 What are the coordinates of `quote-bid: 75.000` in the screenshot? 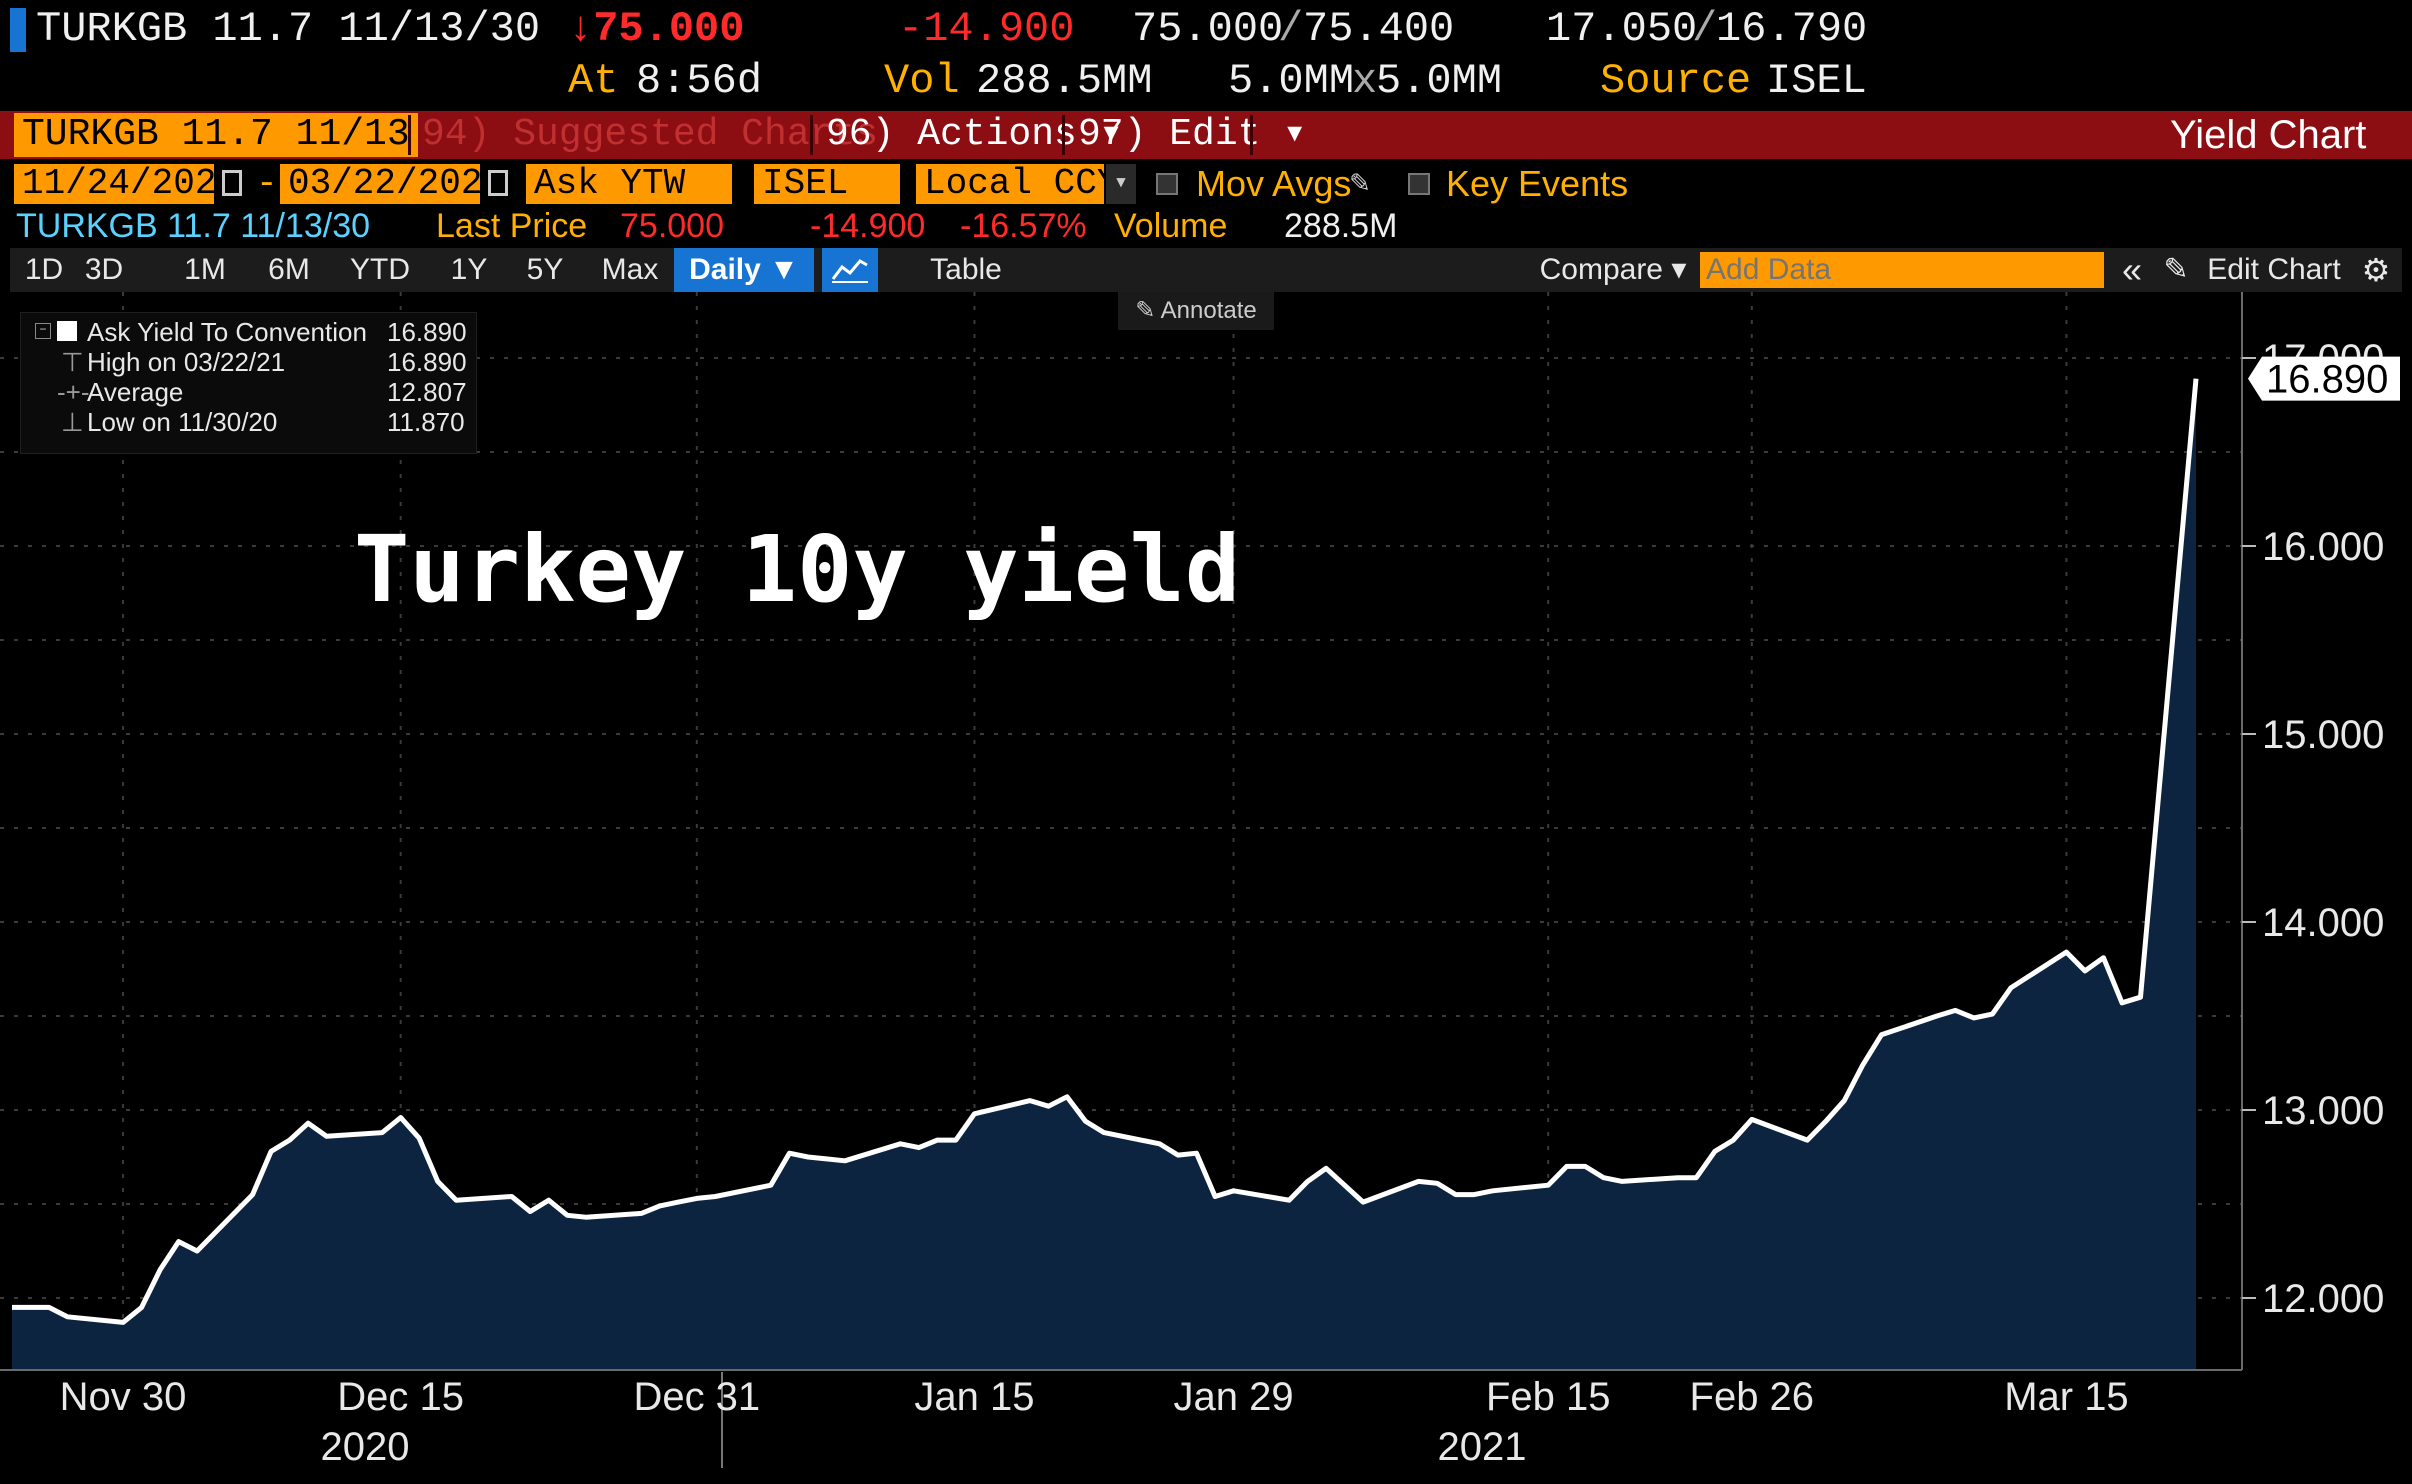 It's located at (1208, 29).